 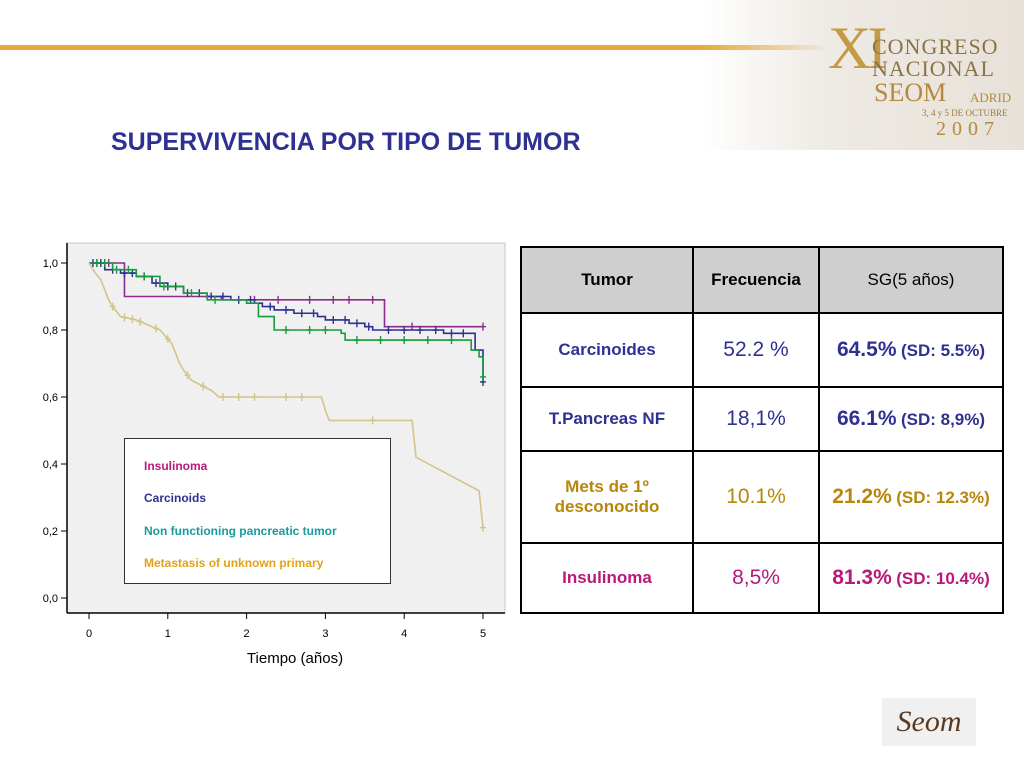 What do you see at coordinates (404, 634) in the screenshot?
I see `x-tick-label: 4` at bounding box center [404, 634].